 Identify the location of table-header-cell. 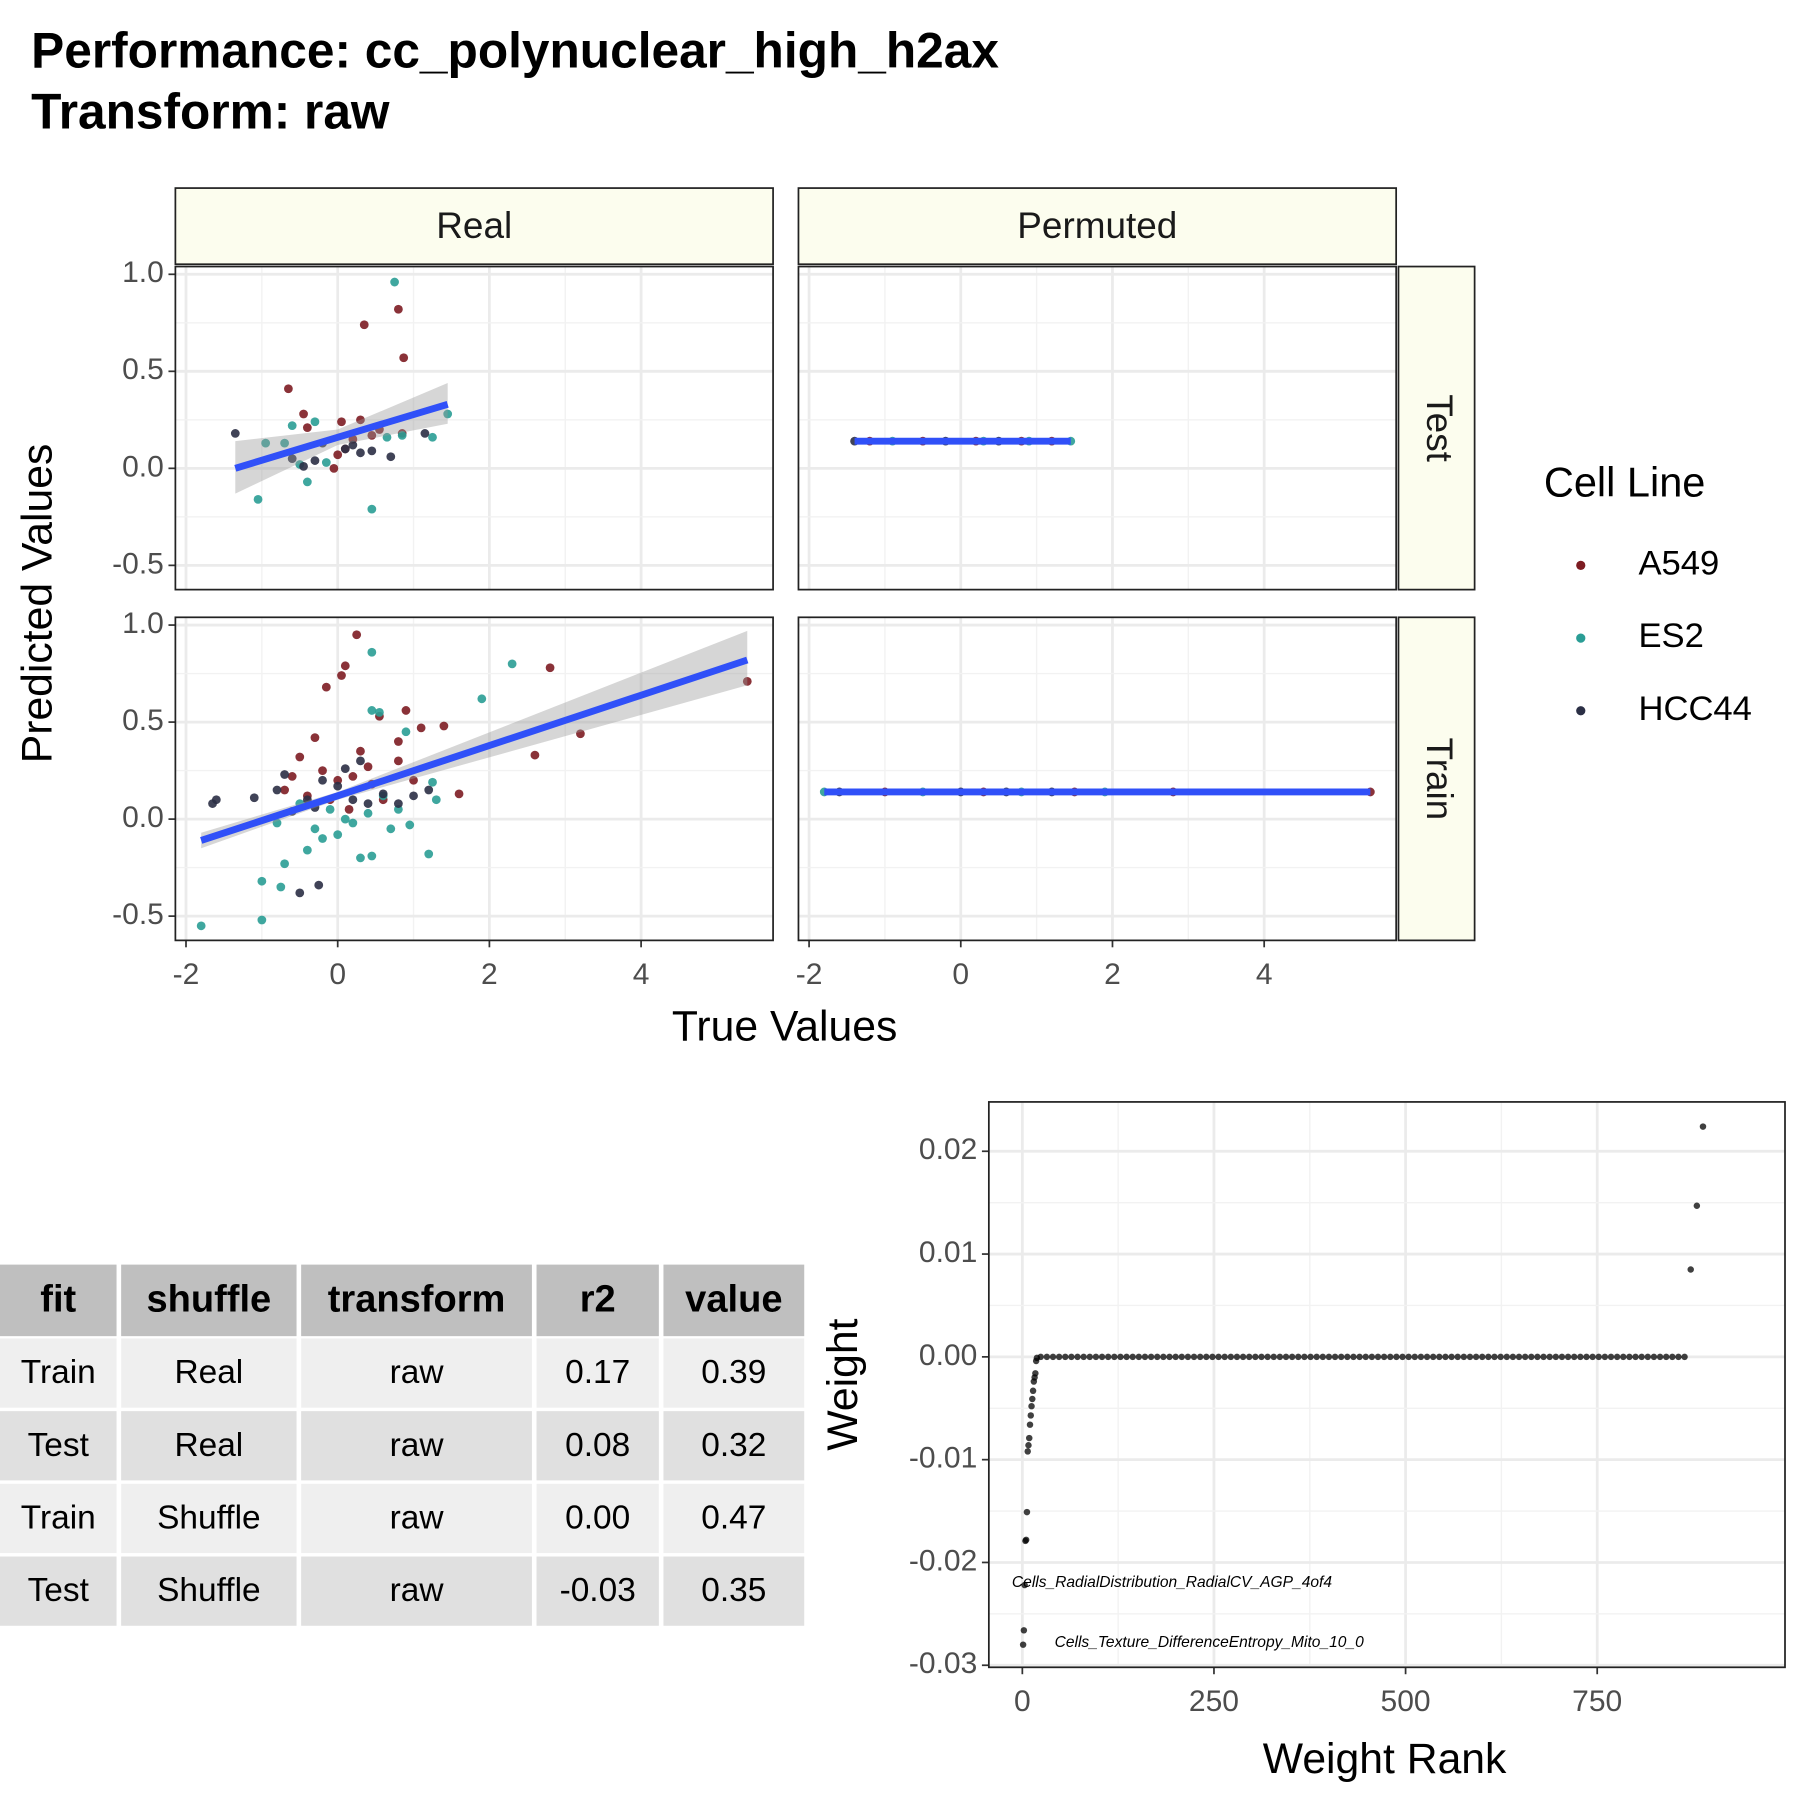
(209, 1300).